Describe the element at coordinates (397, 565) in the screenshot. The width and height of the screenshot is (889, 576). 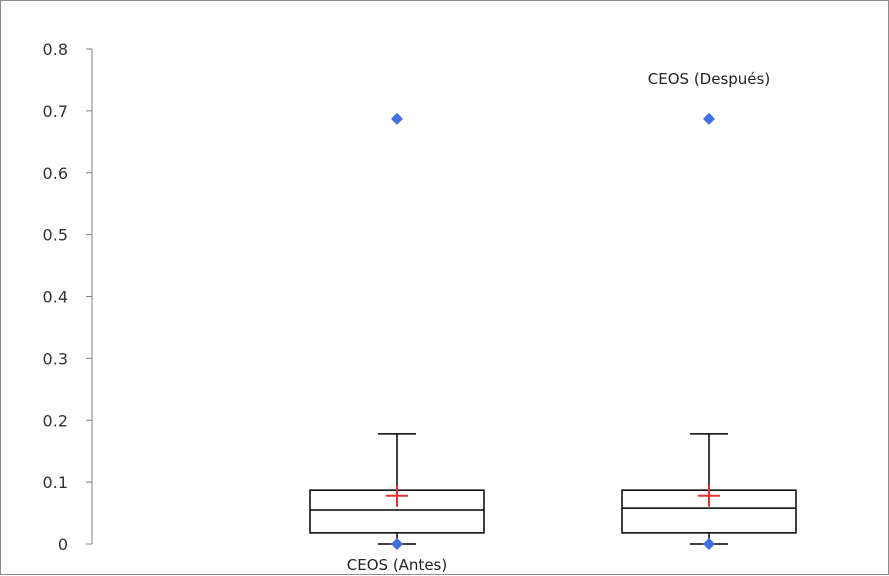
I see `category-label: CEOS (Antes)` at that location.